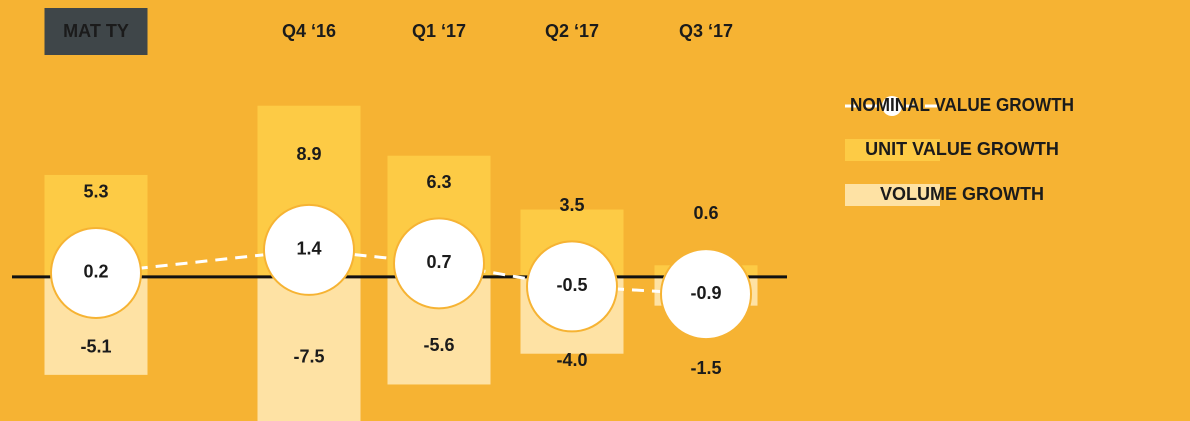  I want to click on legend-label: VOLUME GROWTH, so click(962, 194).